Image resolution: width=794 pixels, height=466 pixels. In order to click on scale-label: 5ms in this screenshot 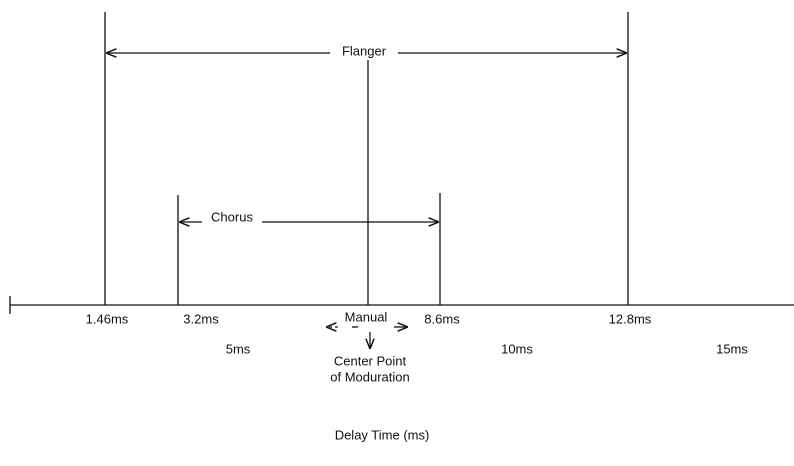, I will do `click(238, 348)`.